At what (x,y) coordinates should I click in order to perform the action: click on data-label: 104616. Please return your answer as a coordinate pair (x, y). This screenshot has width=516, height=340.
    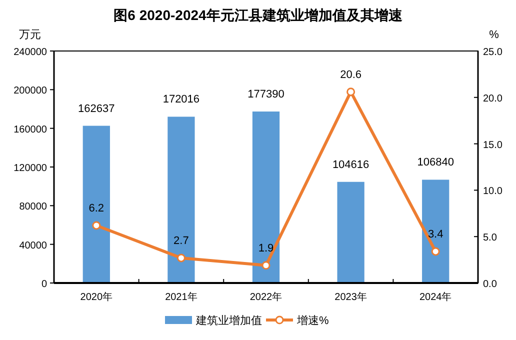
    Looking at the image, I should click on (351, 164).